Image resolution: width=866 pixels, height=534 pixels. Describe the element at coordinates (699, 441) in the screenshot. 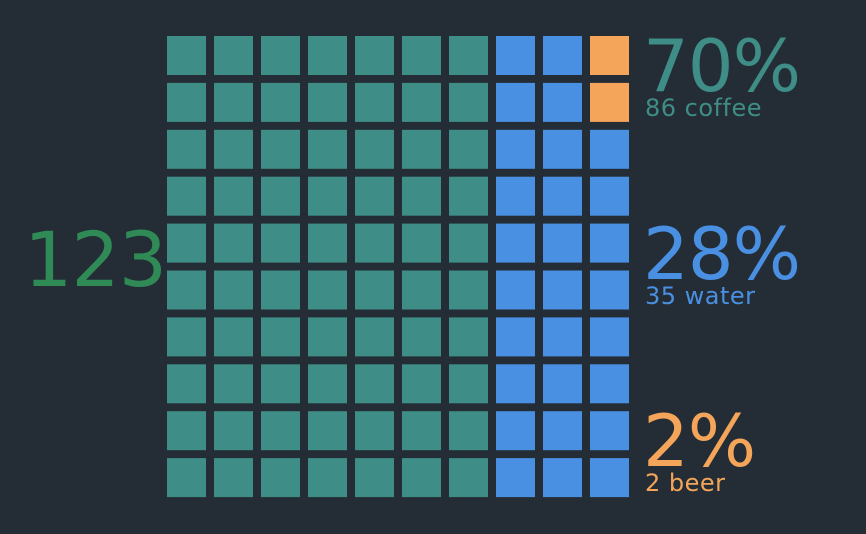

I see `beer-percent: 2%` at that location.